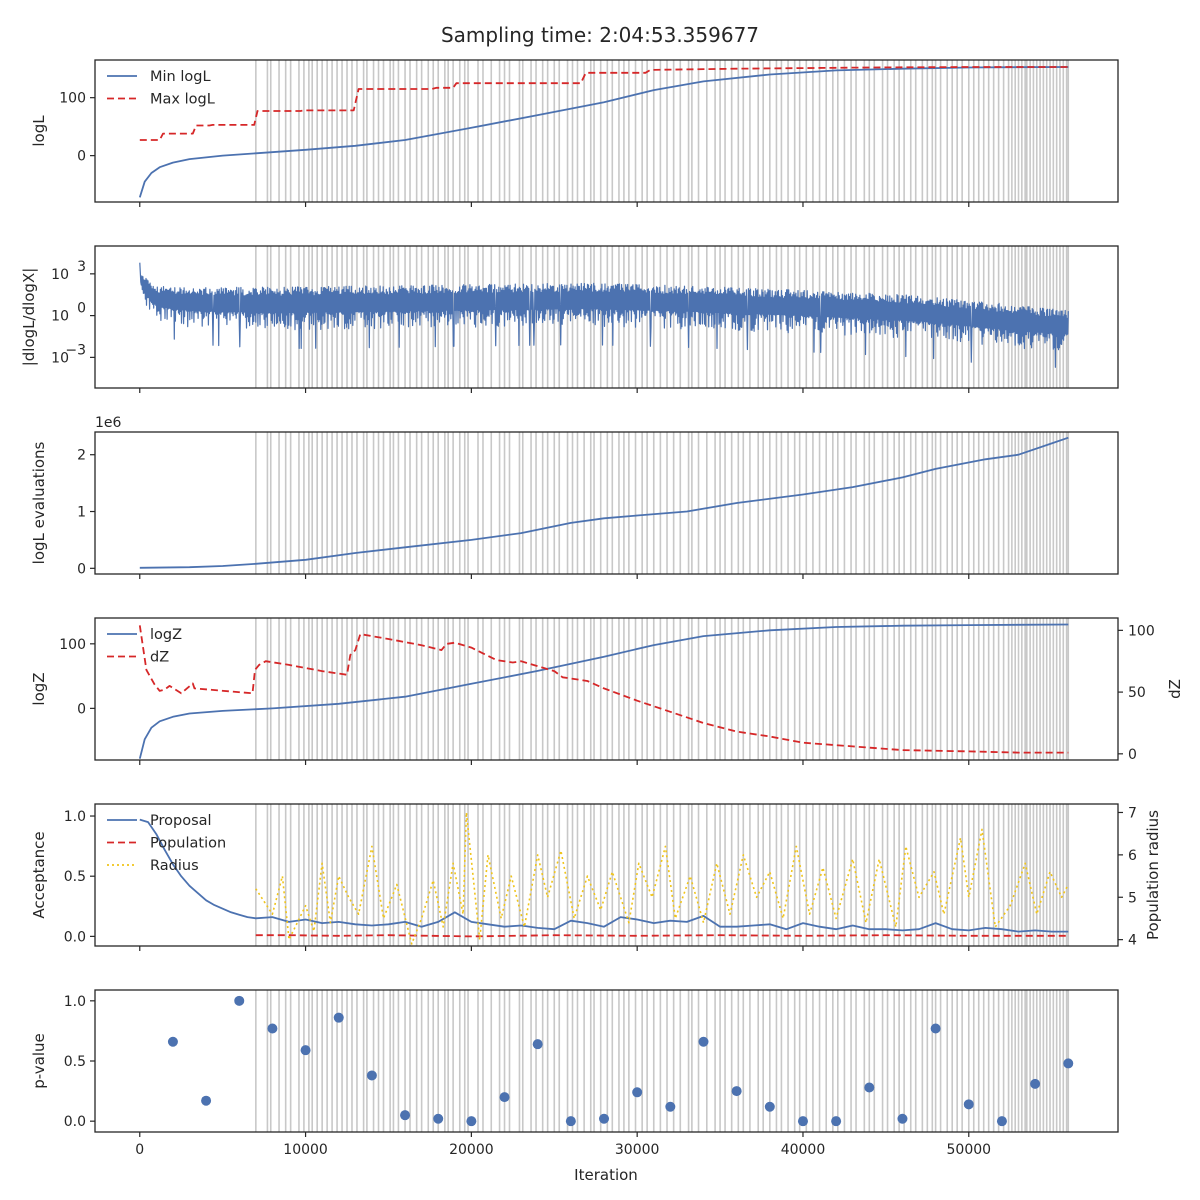  Describe the element at coordinates (174, 866) in the screenshot. I see `legend-label: Radius` at that location.